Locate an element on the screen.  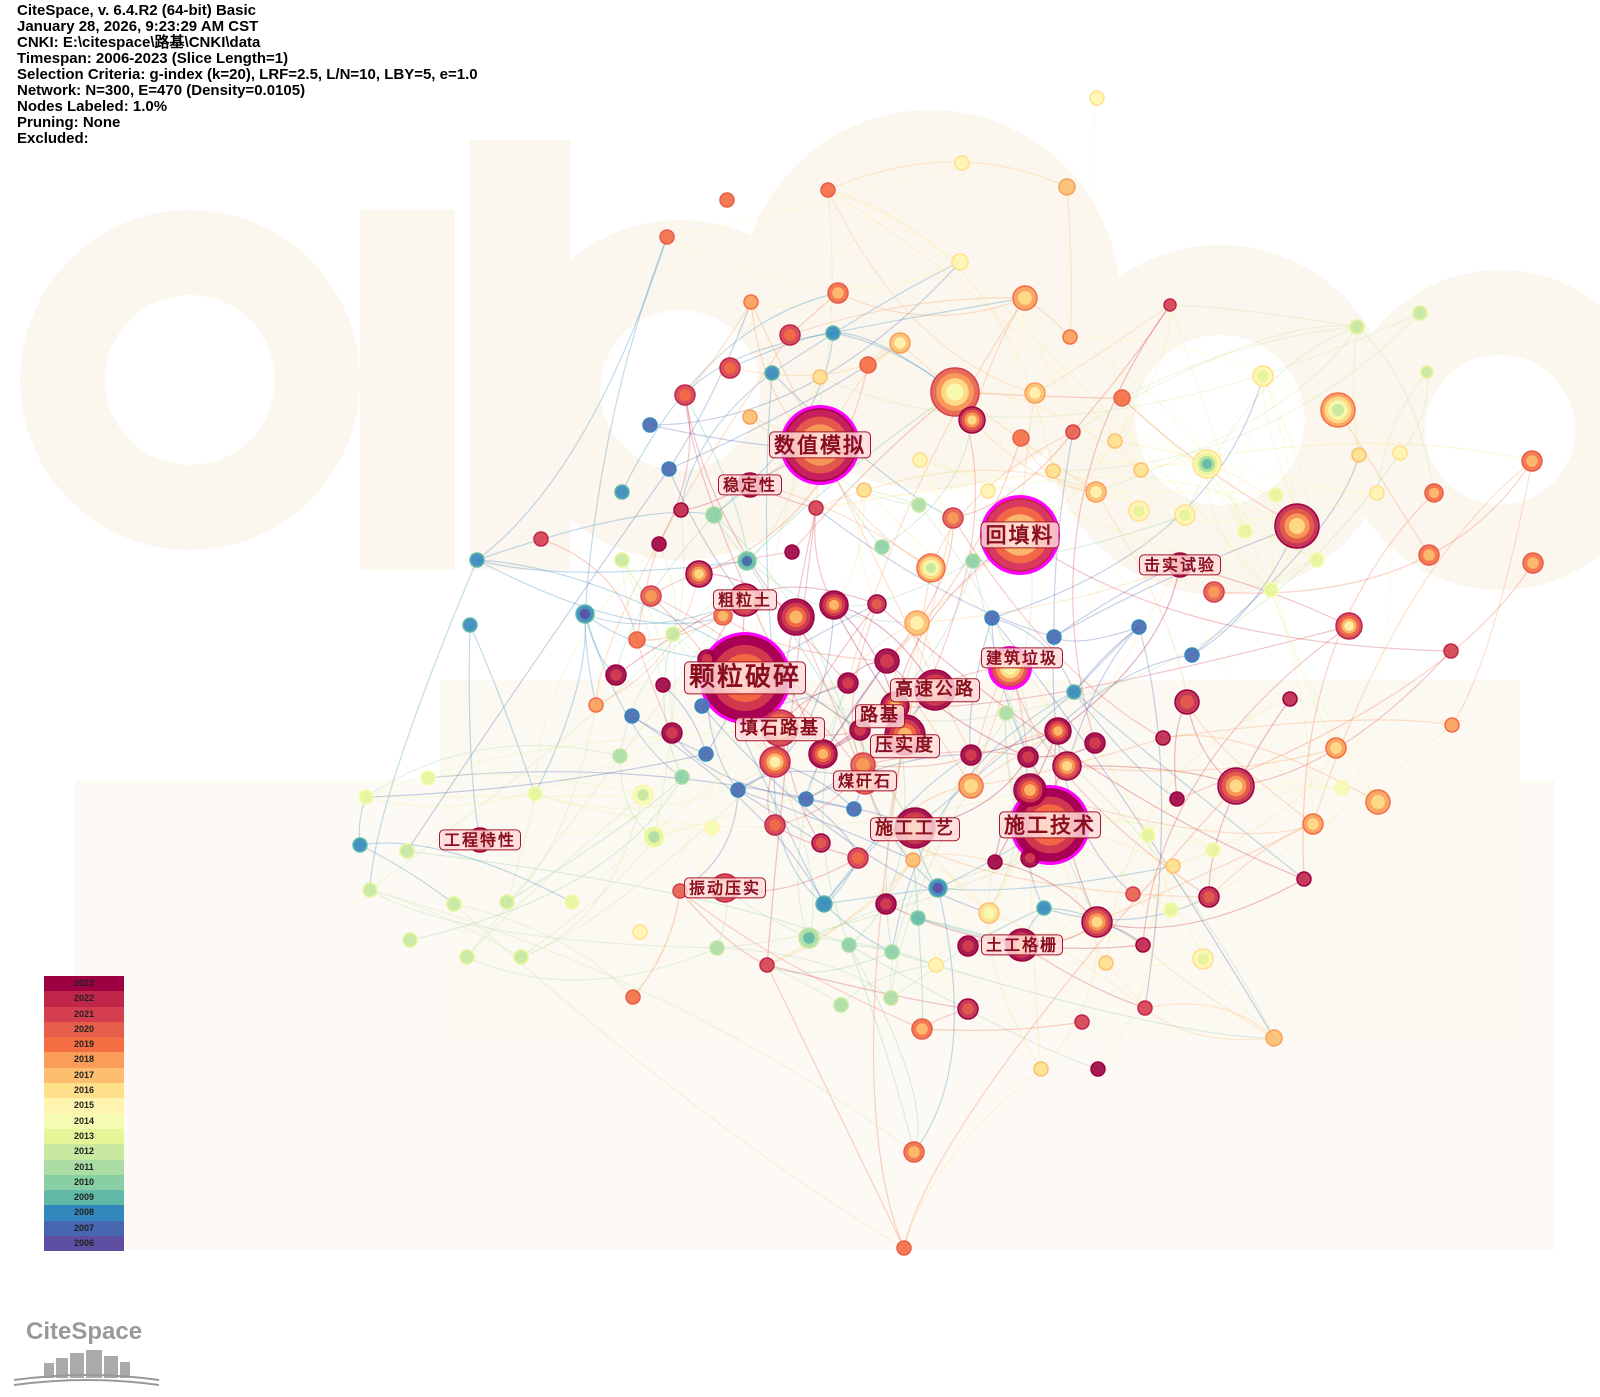
node-label: 填石路基 is located at coordinates (780, 729).